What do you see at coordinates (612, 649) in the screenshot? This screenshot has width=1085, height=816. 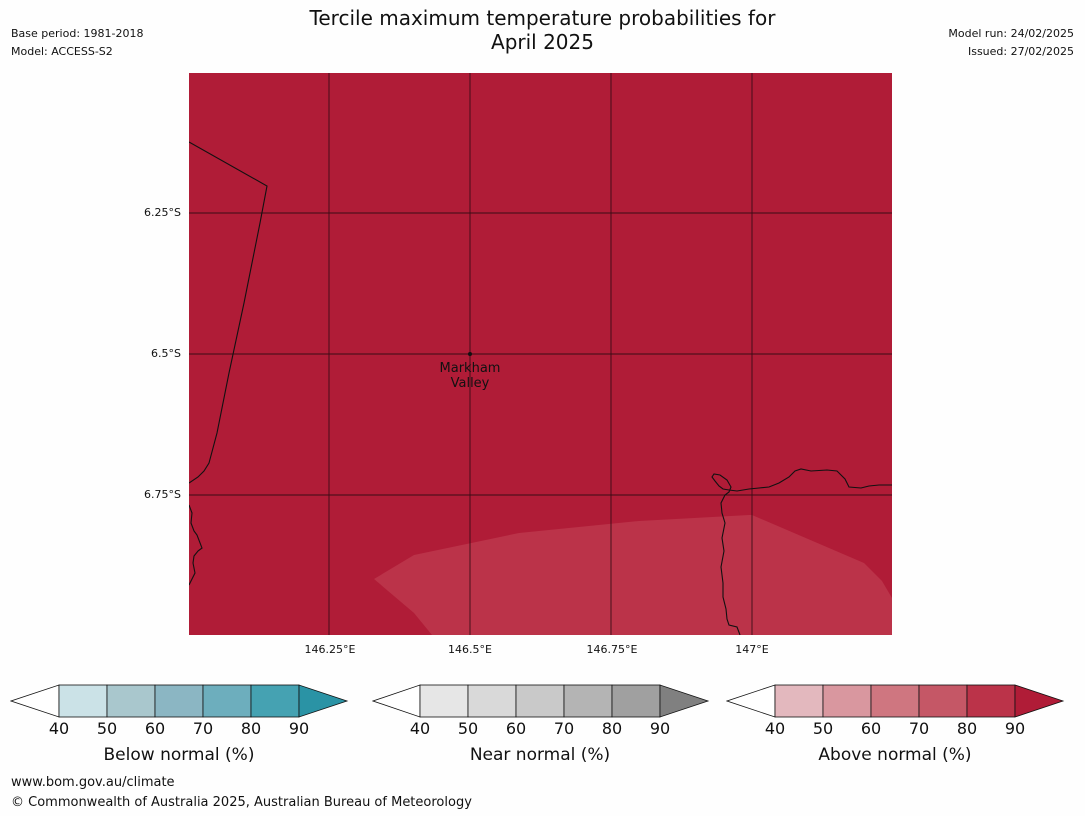 I see `lon-label-146-75: 146.75°E` at bounding box center [612, 649].